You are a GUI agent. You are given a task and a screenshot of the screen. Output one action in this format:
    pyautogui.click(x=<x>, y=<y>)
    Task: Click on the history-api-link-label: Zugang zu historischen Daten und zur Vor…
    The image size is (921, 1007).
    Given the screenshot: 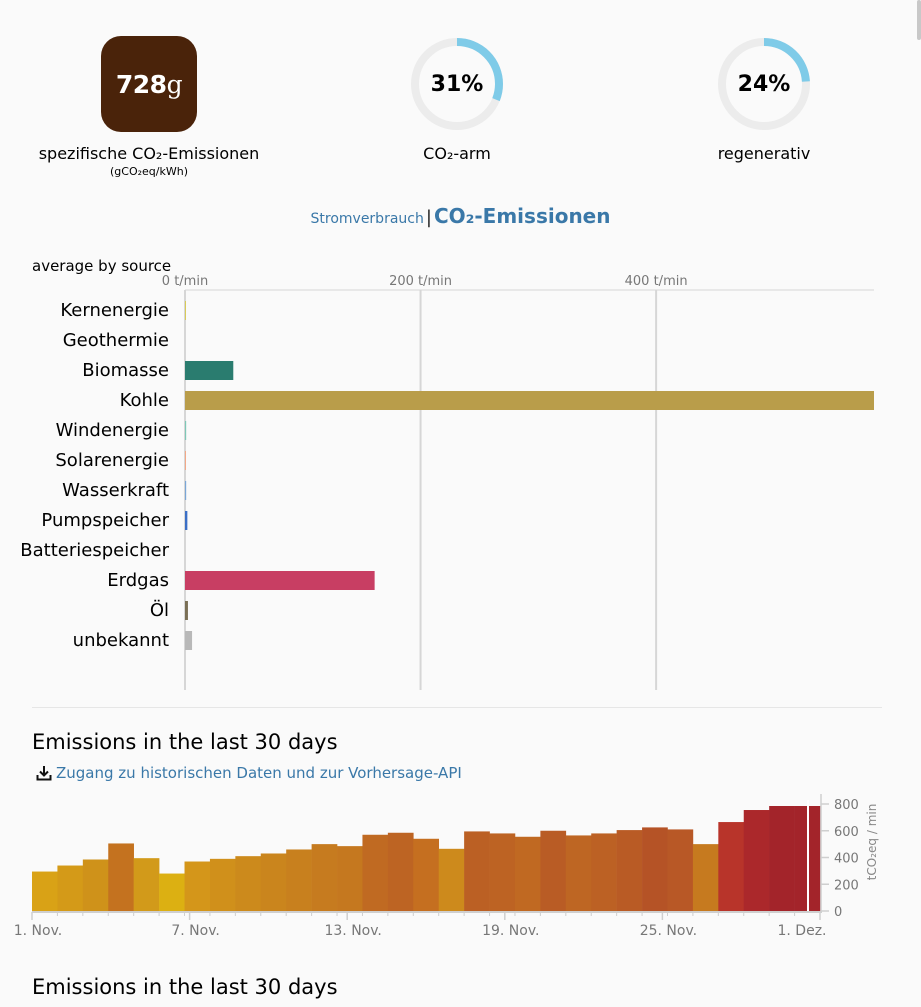 What is the action you would take?
    pyautogui.click(x=259, y=773)
    